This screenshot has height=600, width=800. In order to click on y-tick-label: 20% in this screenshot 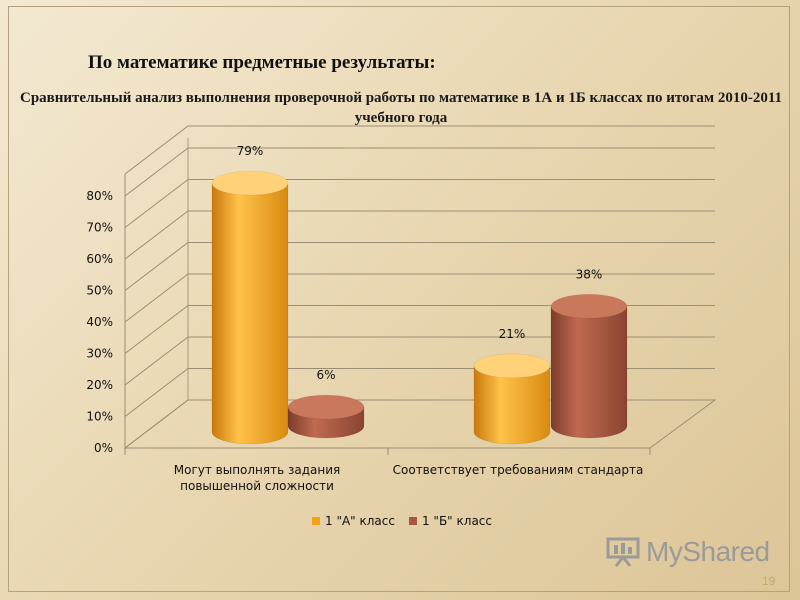, I will do `click(99, 385)`.